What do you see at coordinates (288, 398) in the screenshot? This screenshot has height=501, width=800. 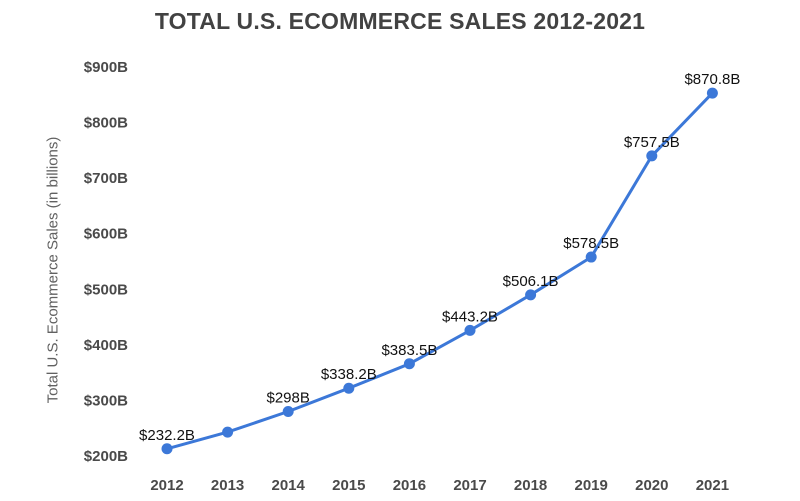 I see `data-label: $298B` at bounding box center [288, 398].